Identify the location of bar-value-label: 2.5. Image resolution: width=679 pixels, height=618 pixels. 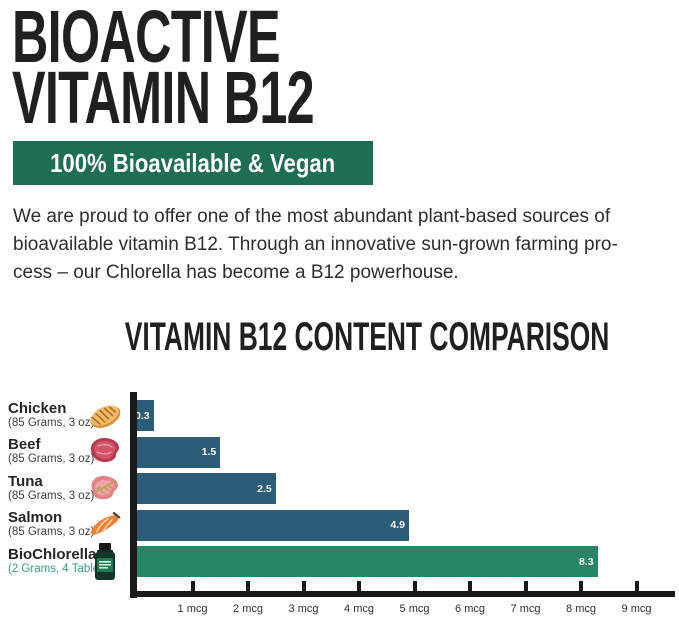
(264, 488).